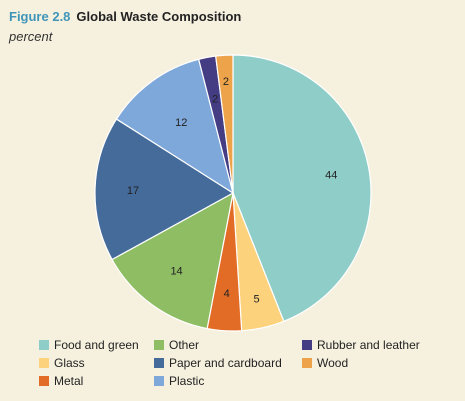 The image size is (465, 401). Describe the element at coordinates (333, 363) in the screenshot. I see `legend-label: Wood` at that location.